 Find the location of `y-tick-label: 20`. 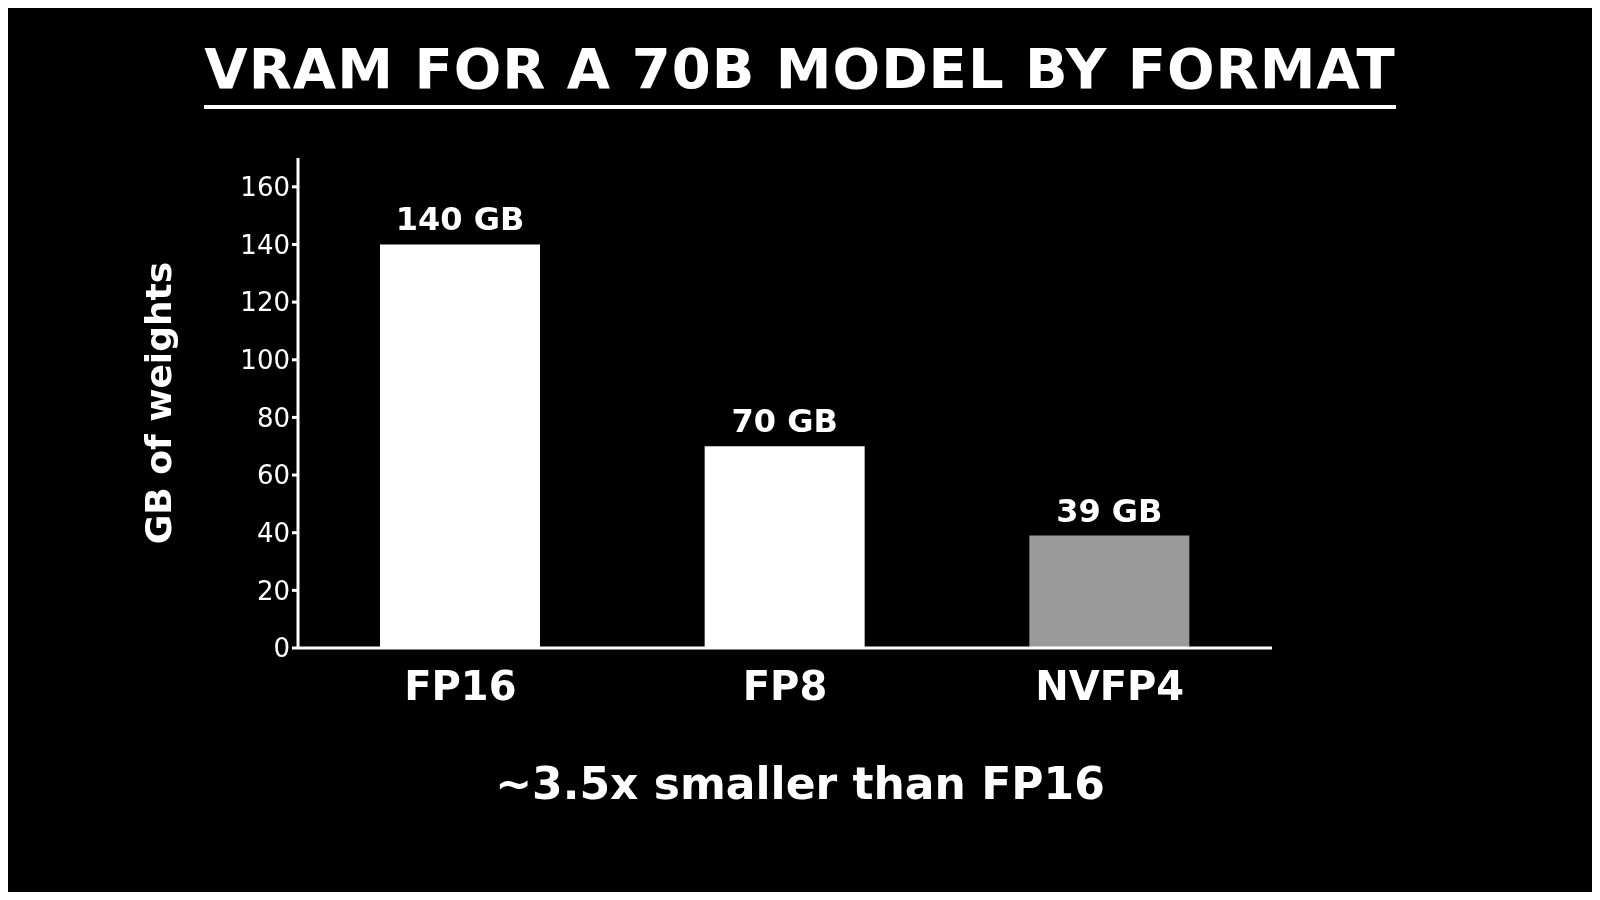

y-tick-label: 20 is located at coordinates (273, 590).